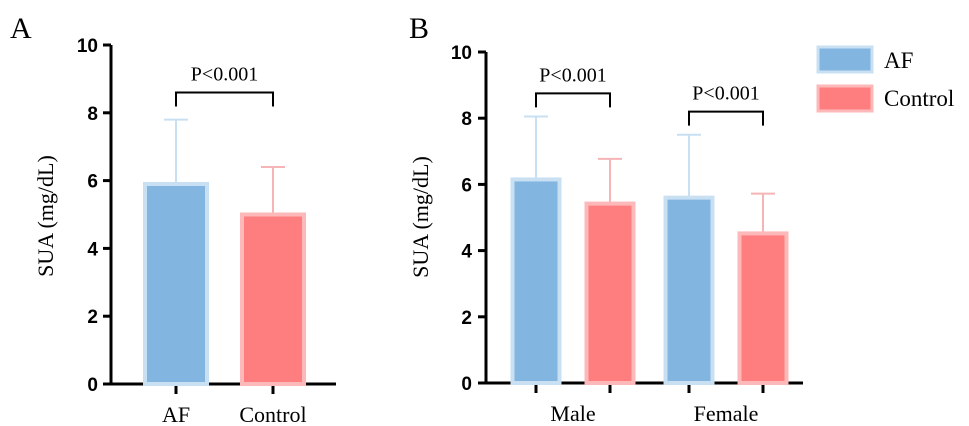 The width and height of the screenshot is (969, 426). What do you see at coordinates (919, 98) in the screenshot?
I see `legend-label-control: Control` at bounding box center [919, 98].